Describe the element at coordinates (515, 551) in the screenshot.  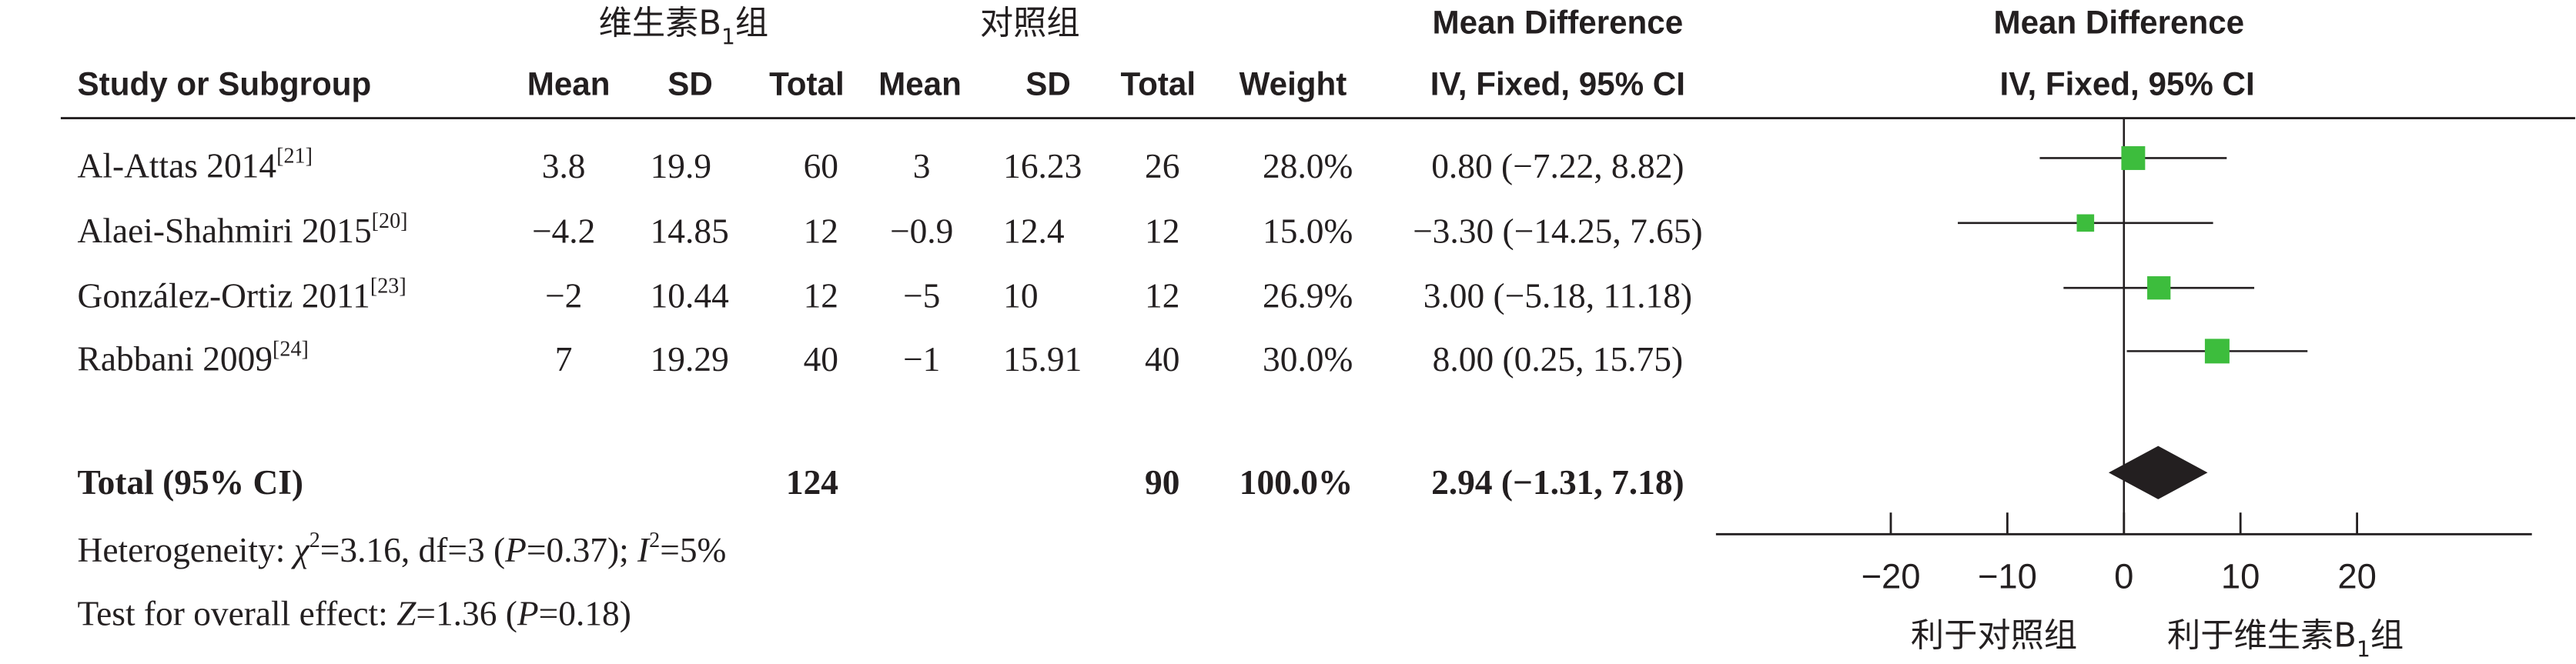
I see `heterogeneity-part: P` at that location.